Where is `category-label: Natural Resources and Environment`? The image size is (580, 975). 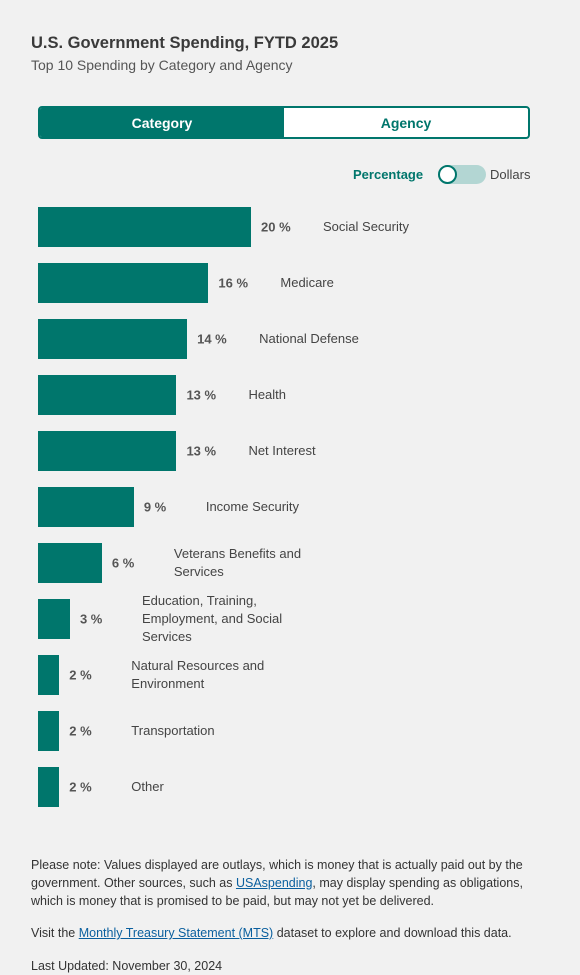 category-label: Natural Resources and Environment is located at coordinates (198, 674).